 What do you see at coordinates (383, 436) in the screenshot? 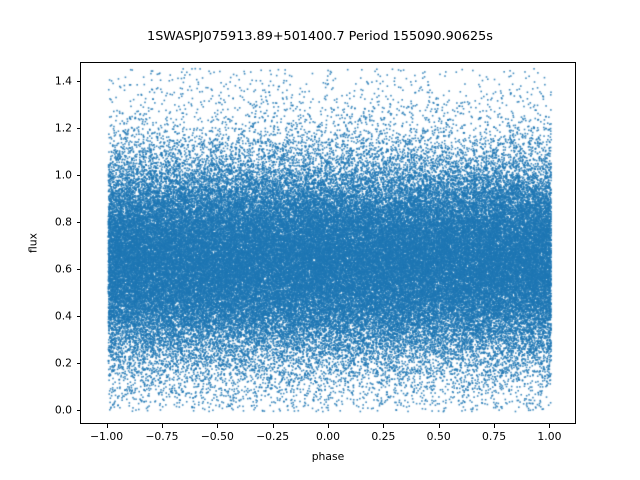
I see `x-tick-label: 0.25` at bounding box center [383, 436].